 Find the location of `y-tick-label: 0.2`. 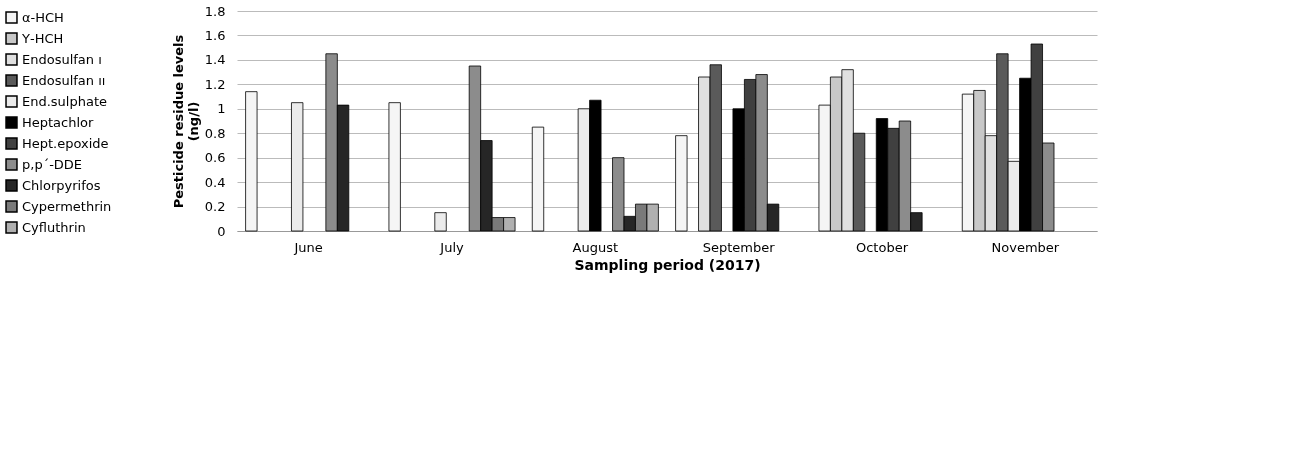

y-tick-label: 0.2 is located at coordinates (215, 207).